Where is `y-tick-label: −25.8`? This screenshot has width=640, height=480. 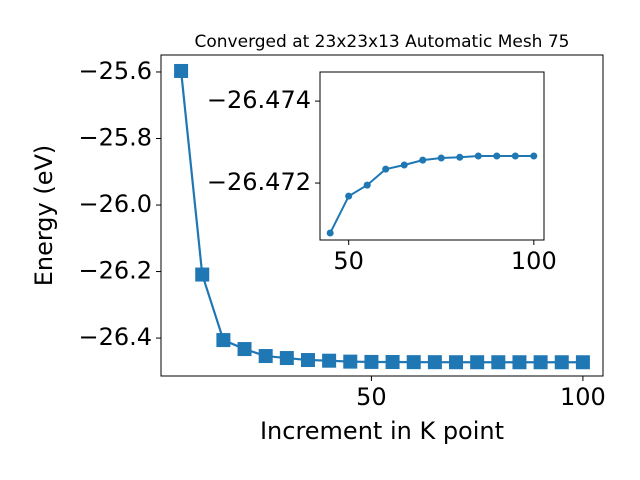
y-tick-label: −25.8 is located at coordinates (115, 137).